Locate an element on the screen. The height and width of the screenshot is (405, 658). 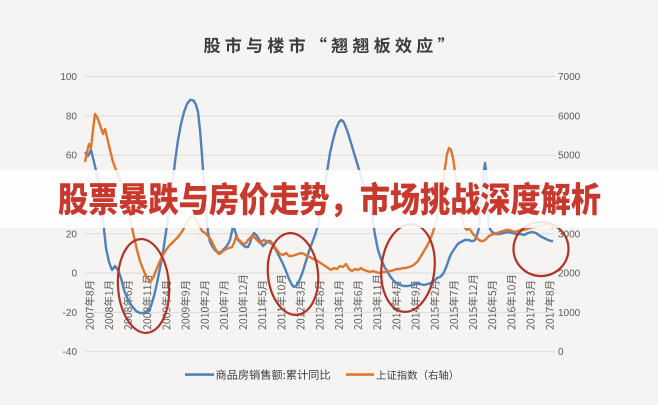
svg-text: 100 is located at coordinates (68, 77).